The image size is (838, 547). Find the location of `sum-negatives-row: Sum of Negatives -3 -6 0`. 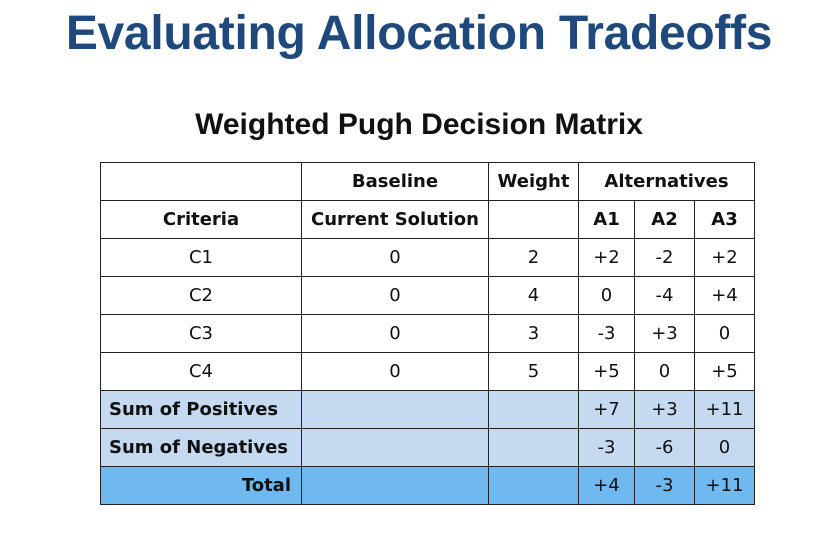

sum-negatives-row: Sum of Negatives -3 -6 0 is located at coordinates (427, 447).